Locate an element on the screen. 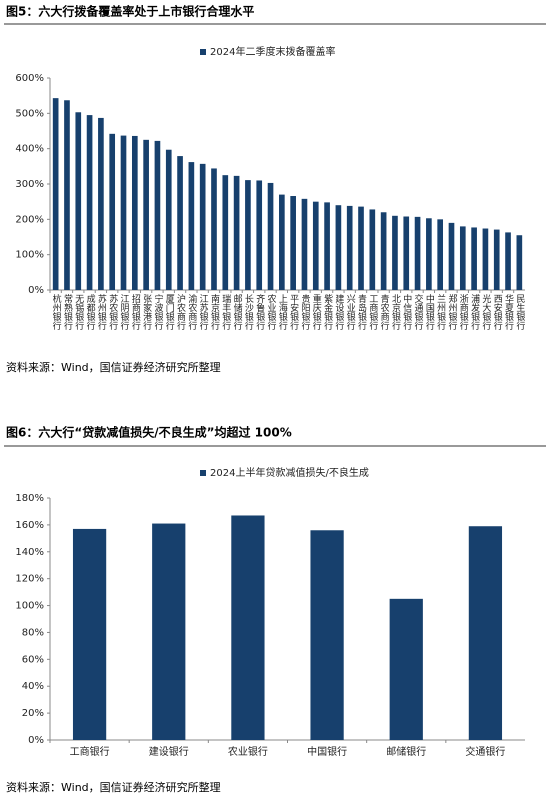  y-tick-label: 200% is located at coordinates (29, 219).